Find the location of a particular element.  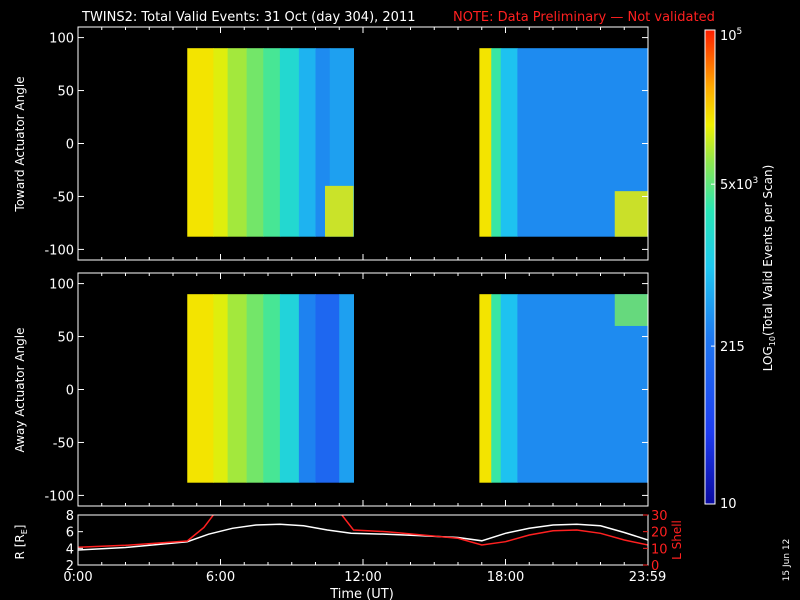

colorbar-tick-label: 5x10³ is located at coordinates (739, 184).